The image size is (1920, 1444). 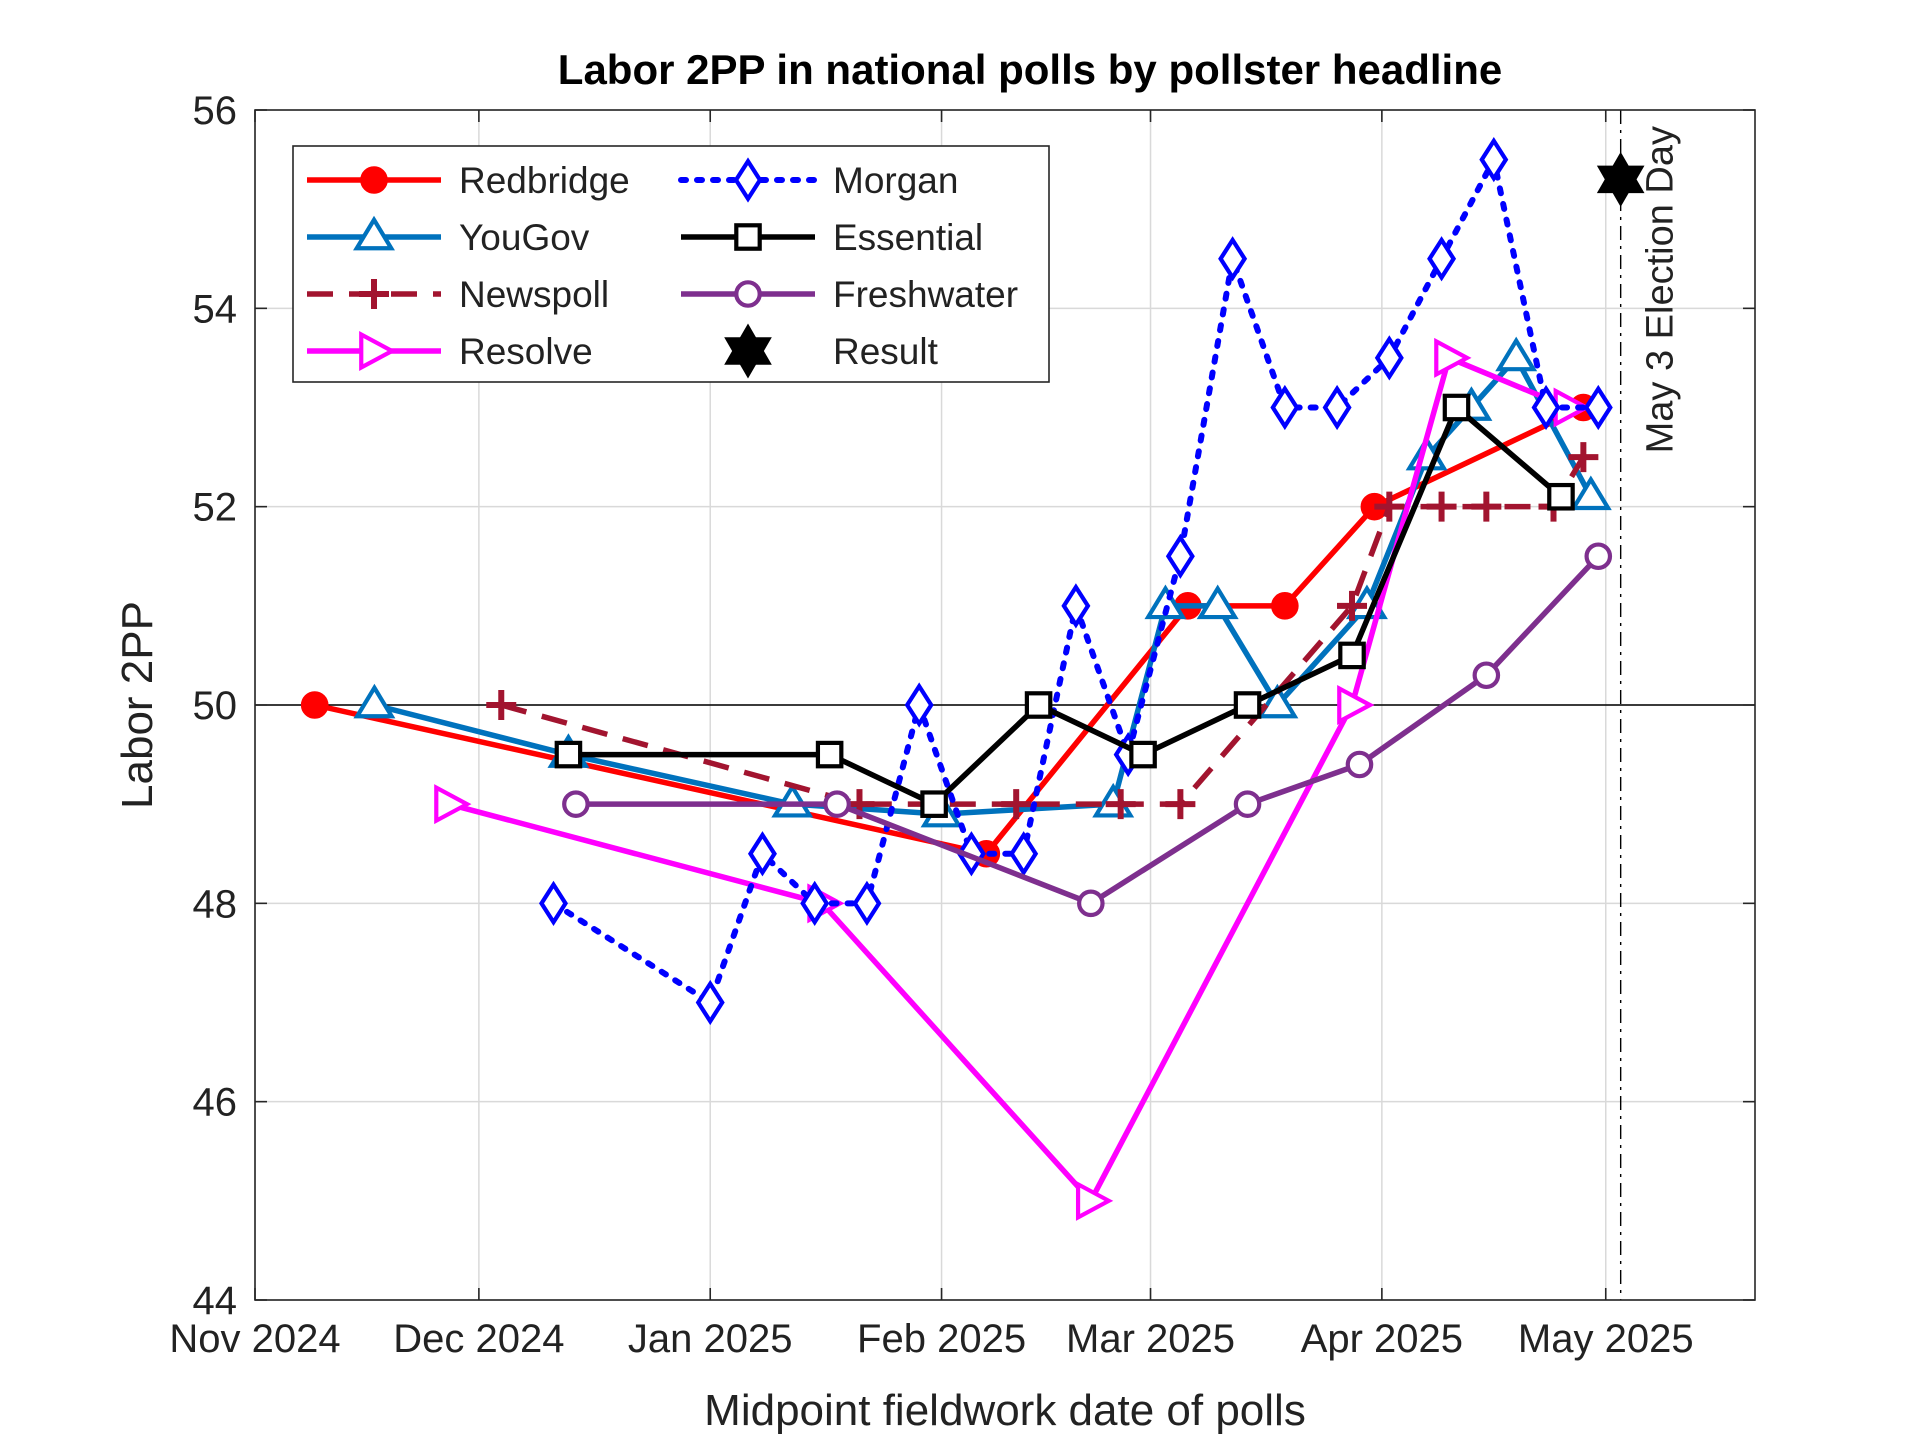 I want to click on legend-entry-morgan: Morgan, so click(x=818, y=180).